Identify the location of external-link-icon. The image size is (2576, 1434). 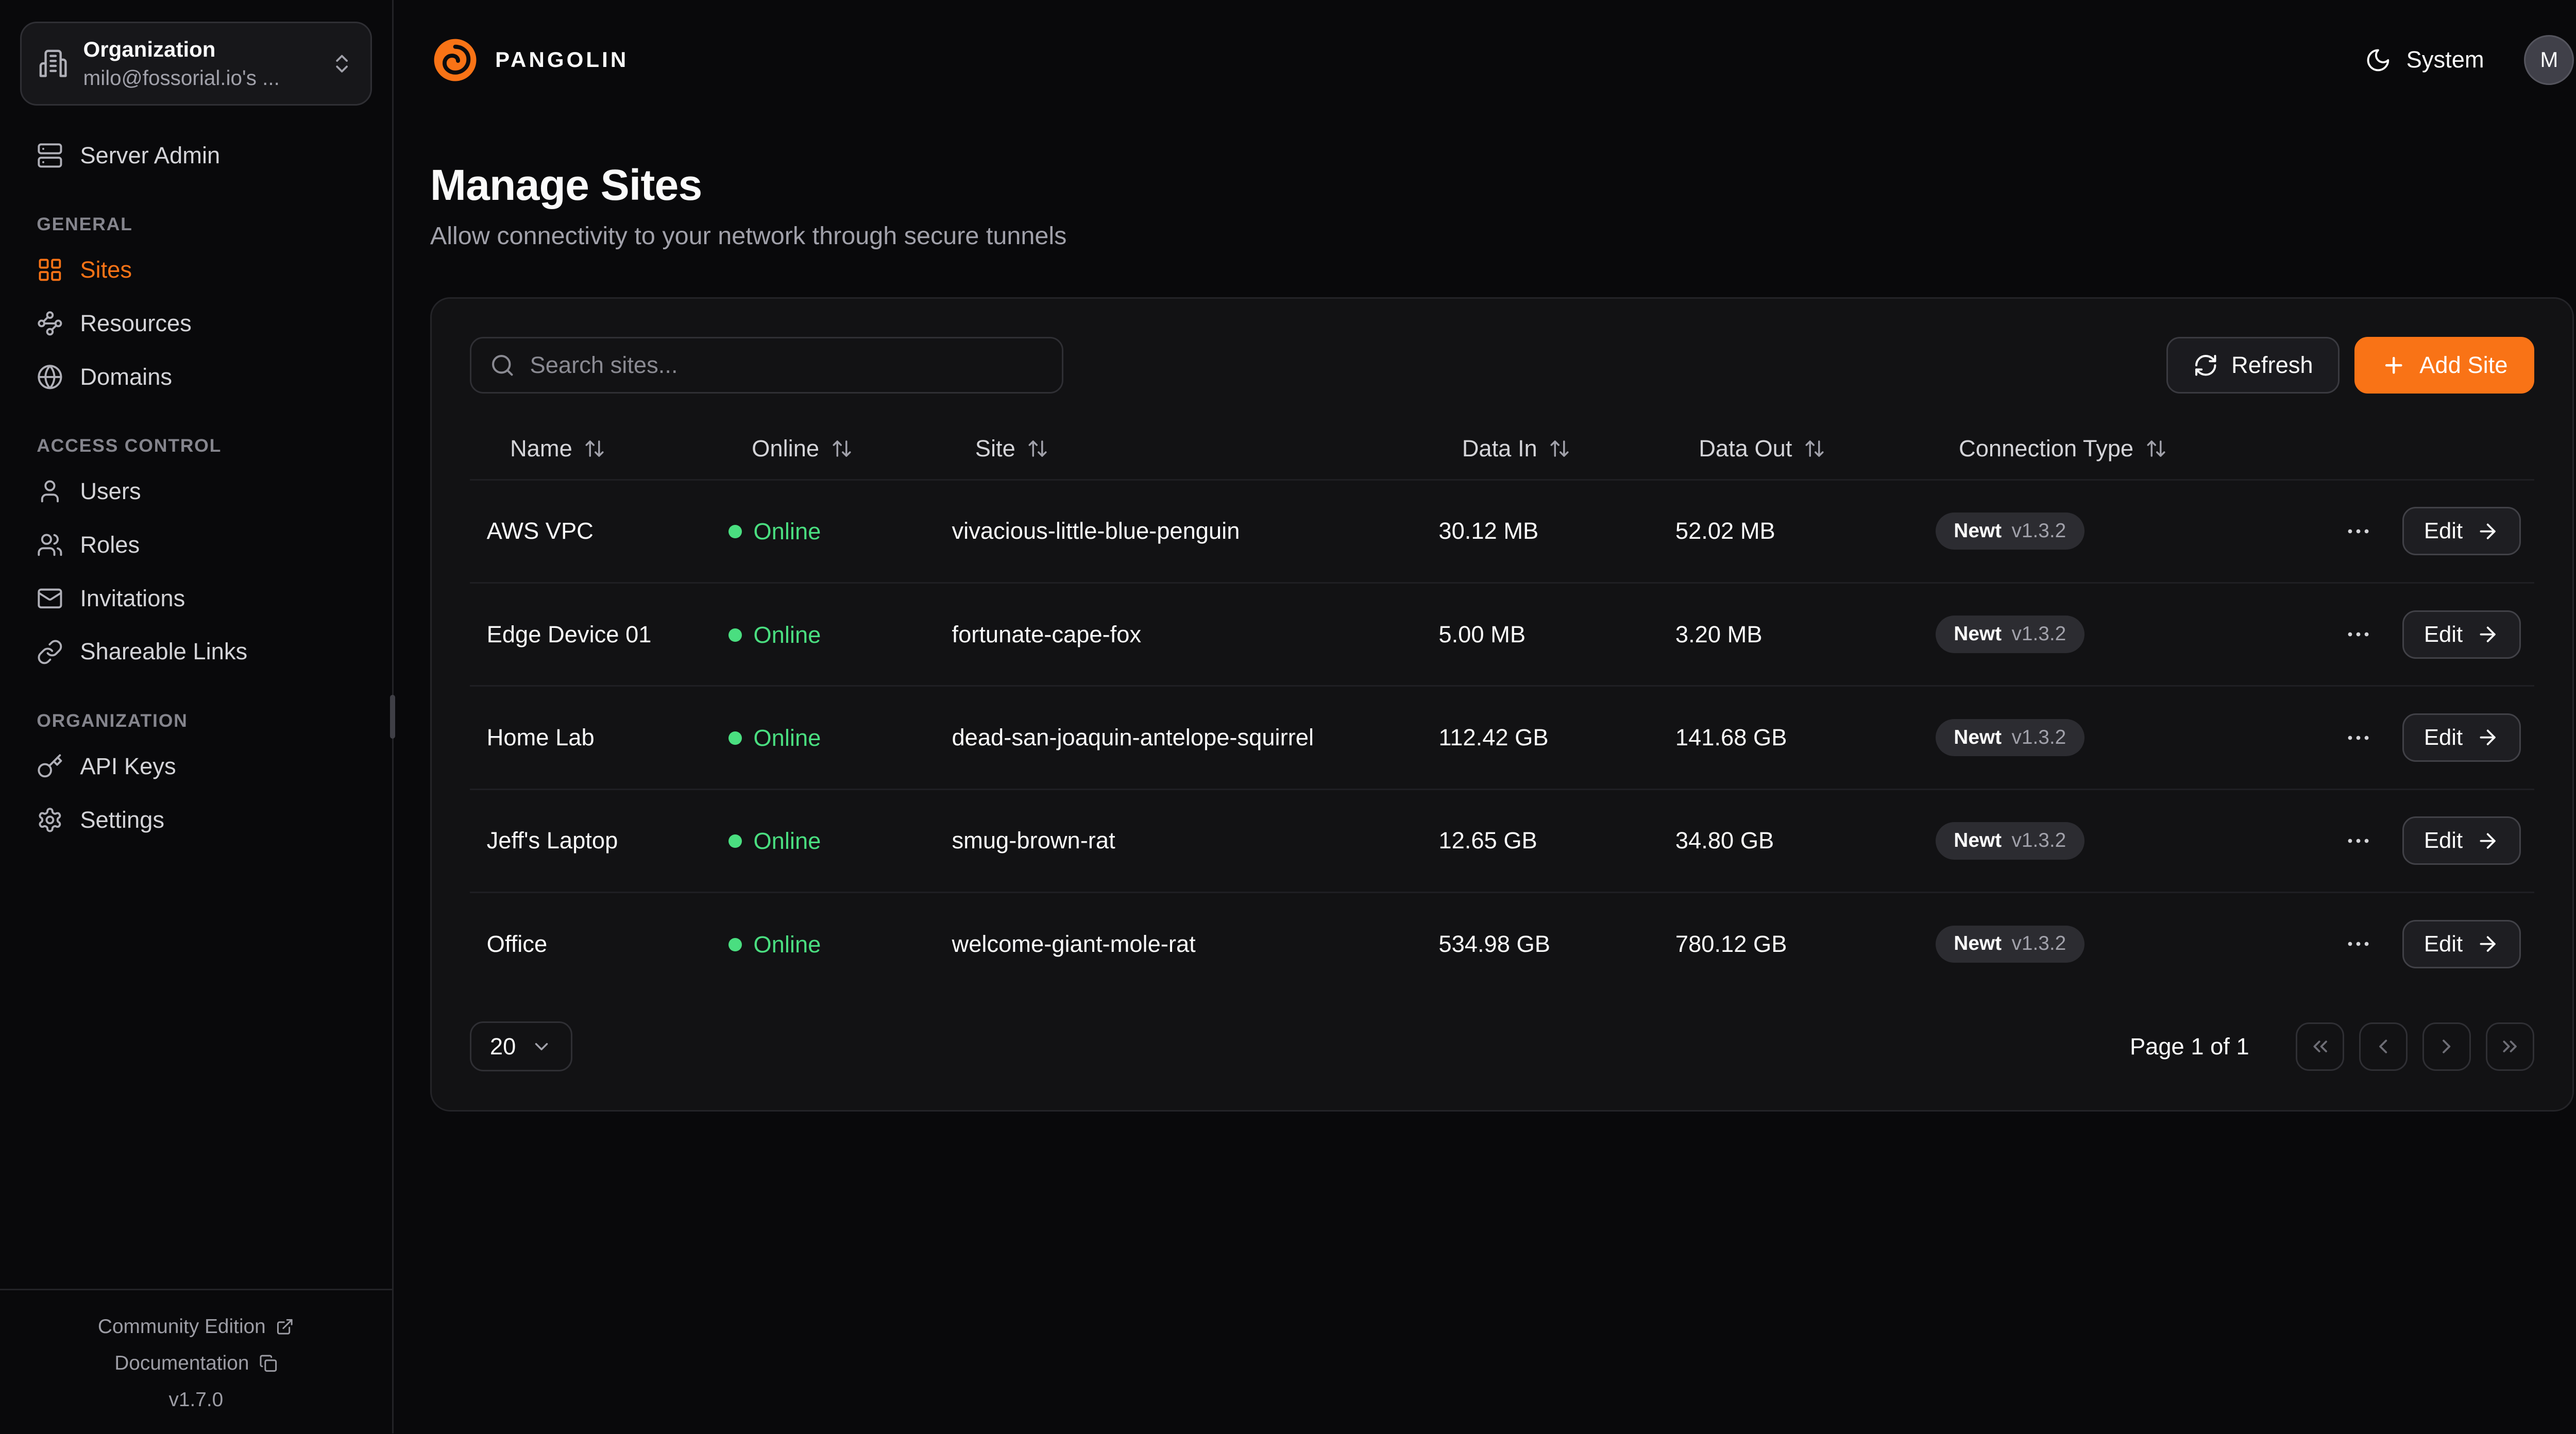
(285, 1327).